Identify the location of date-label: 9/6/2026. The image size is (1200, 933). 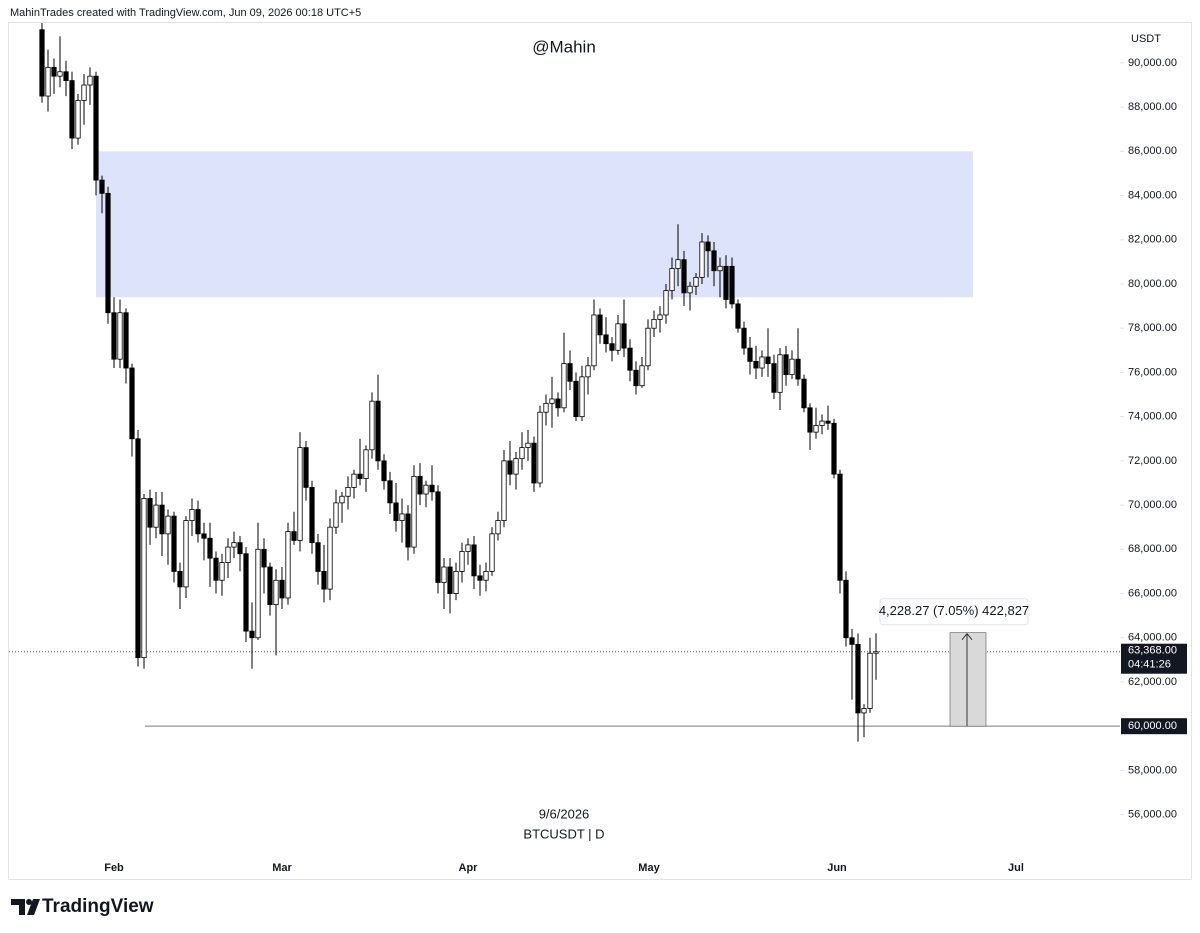
(564, 813).